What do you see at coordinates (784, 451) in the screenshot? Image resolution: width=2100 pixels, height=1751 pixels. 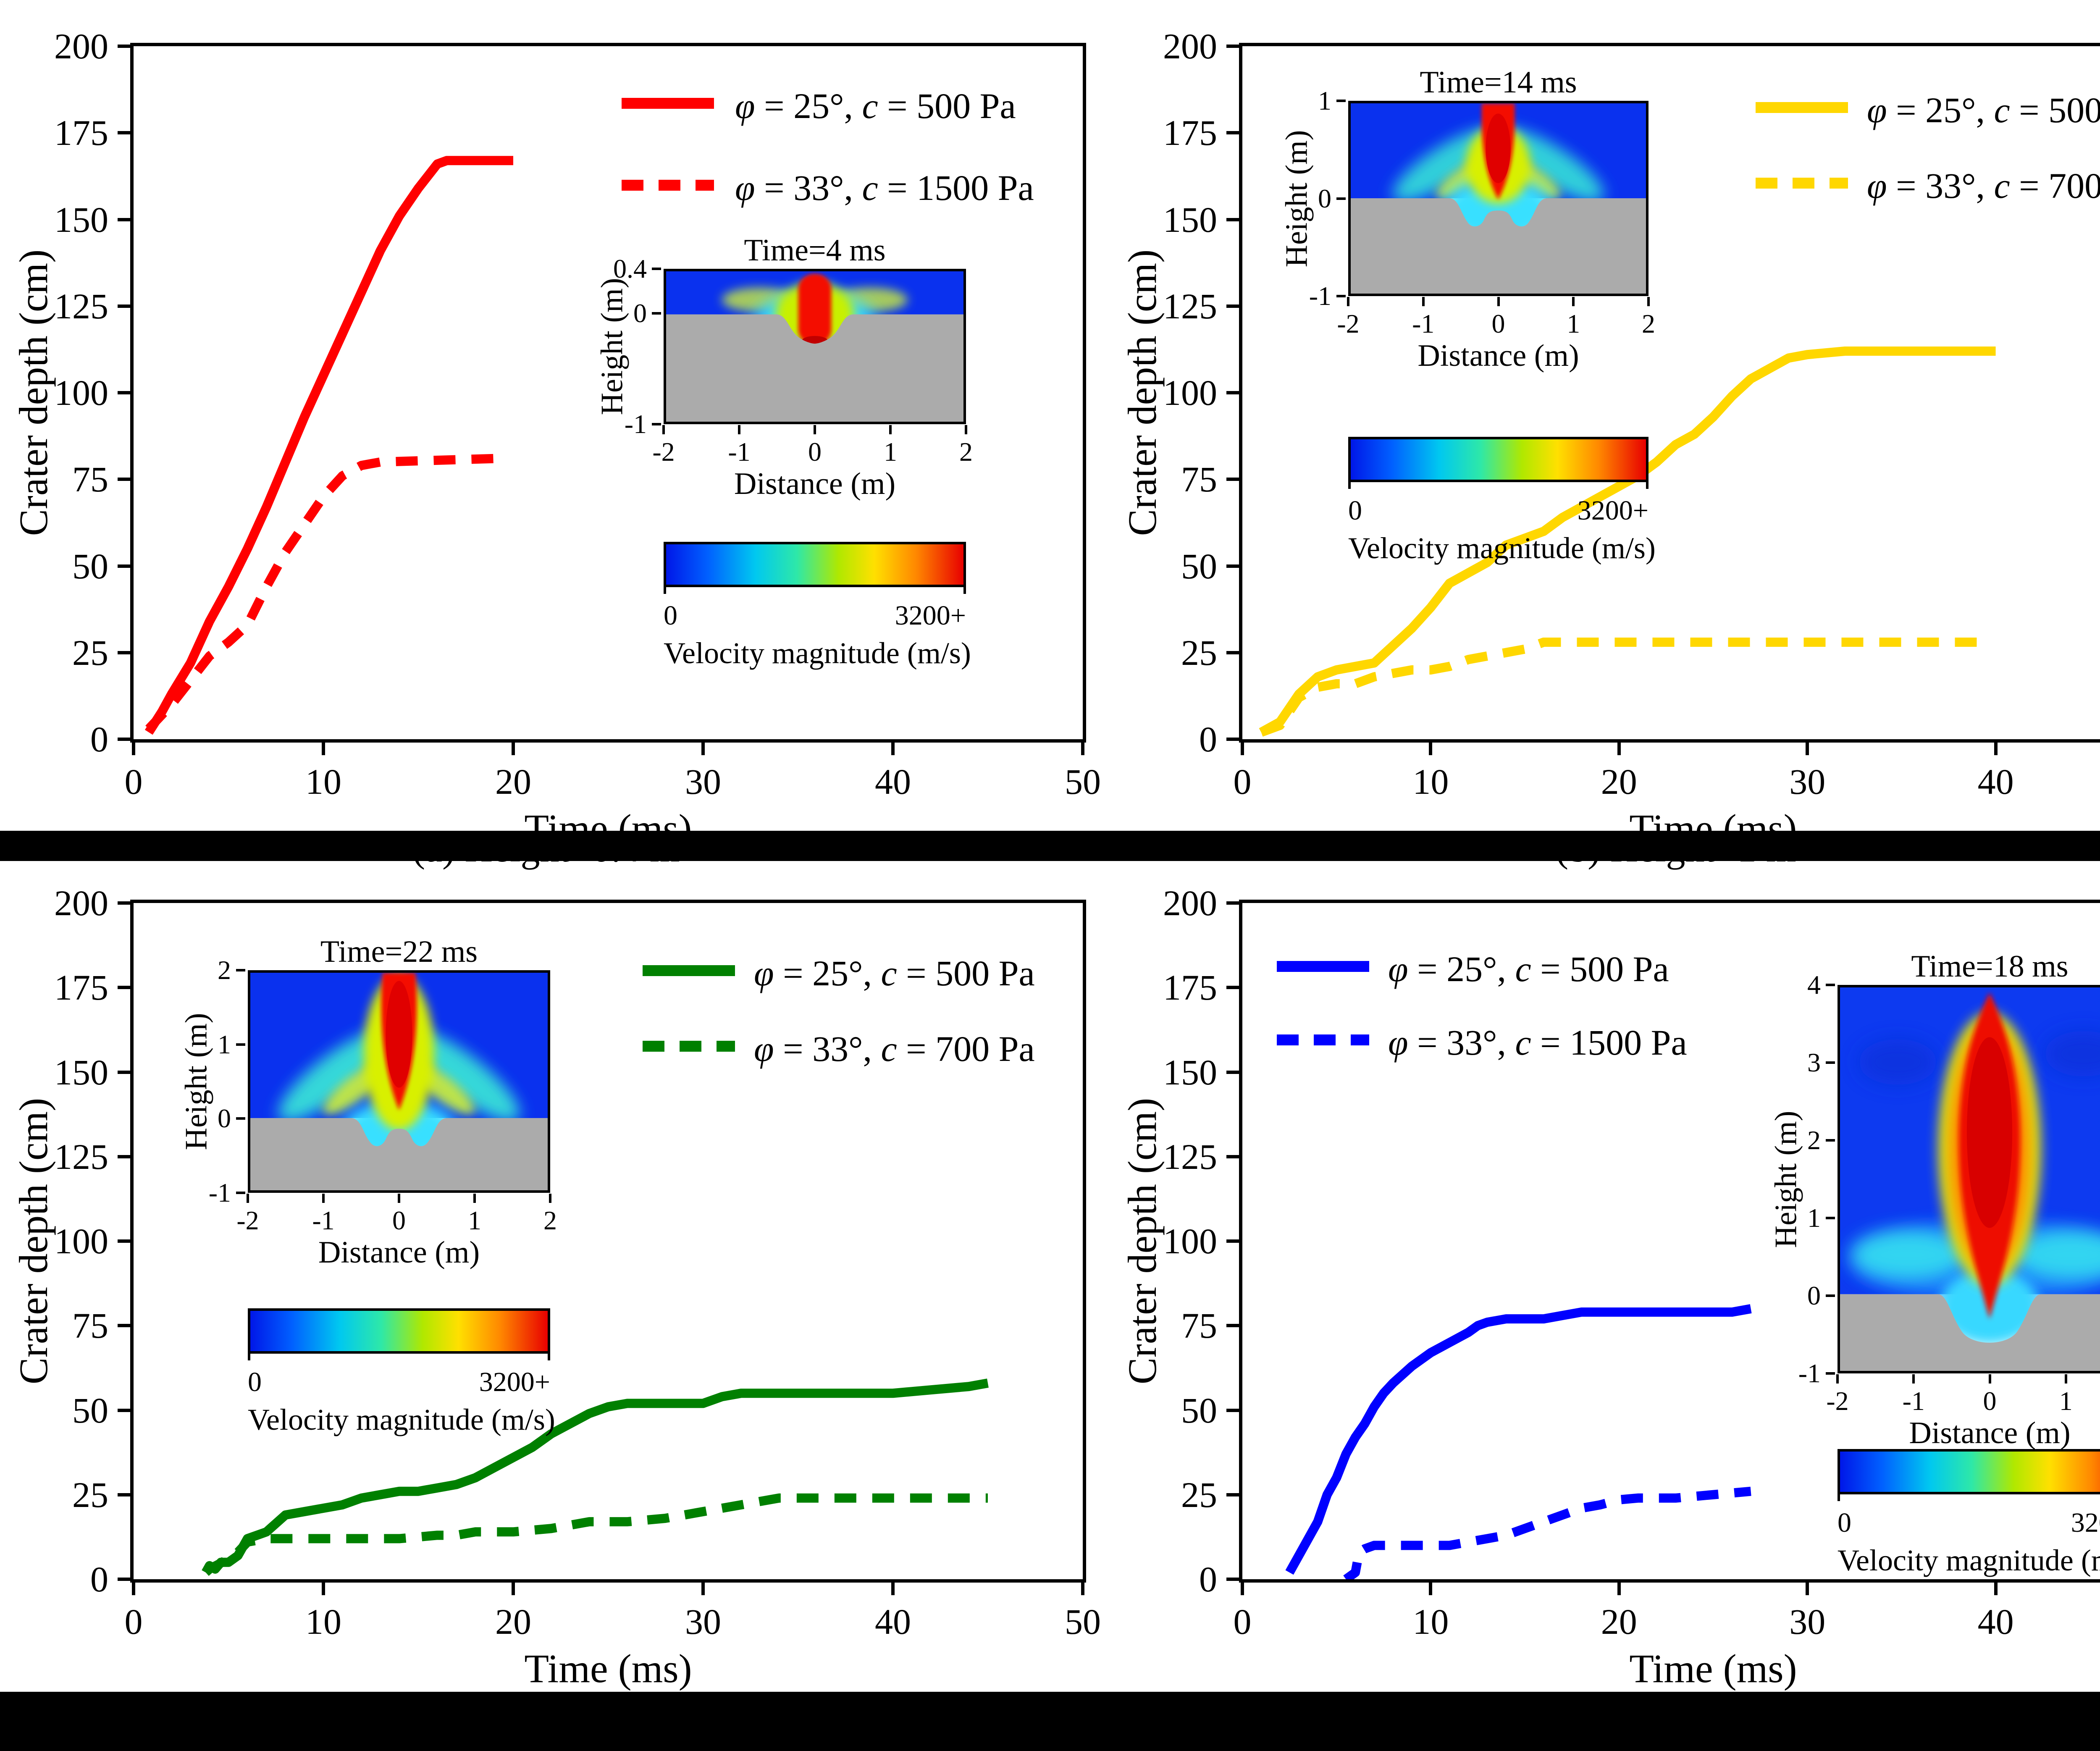 I see `inset-top-left: Time=4 ms Height (m) Distance (m)` at bounding box center [784, 451].